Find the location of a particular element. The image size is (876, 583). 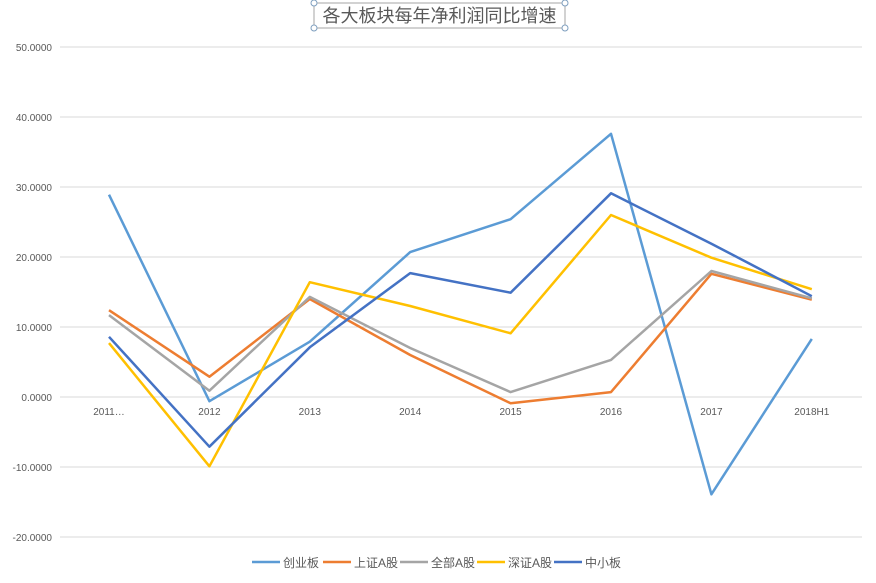

x-tick-label: 2015 is located at coordinates (510, 412).